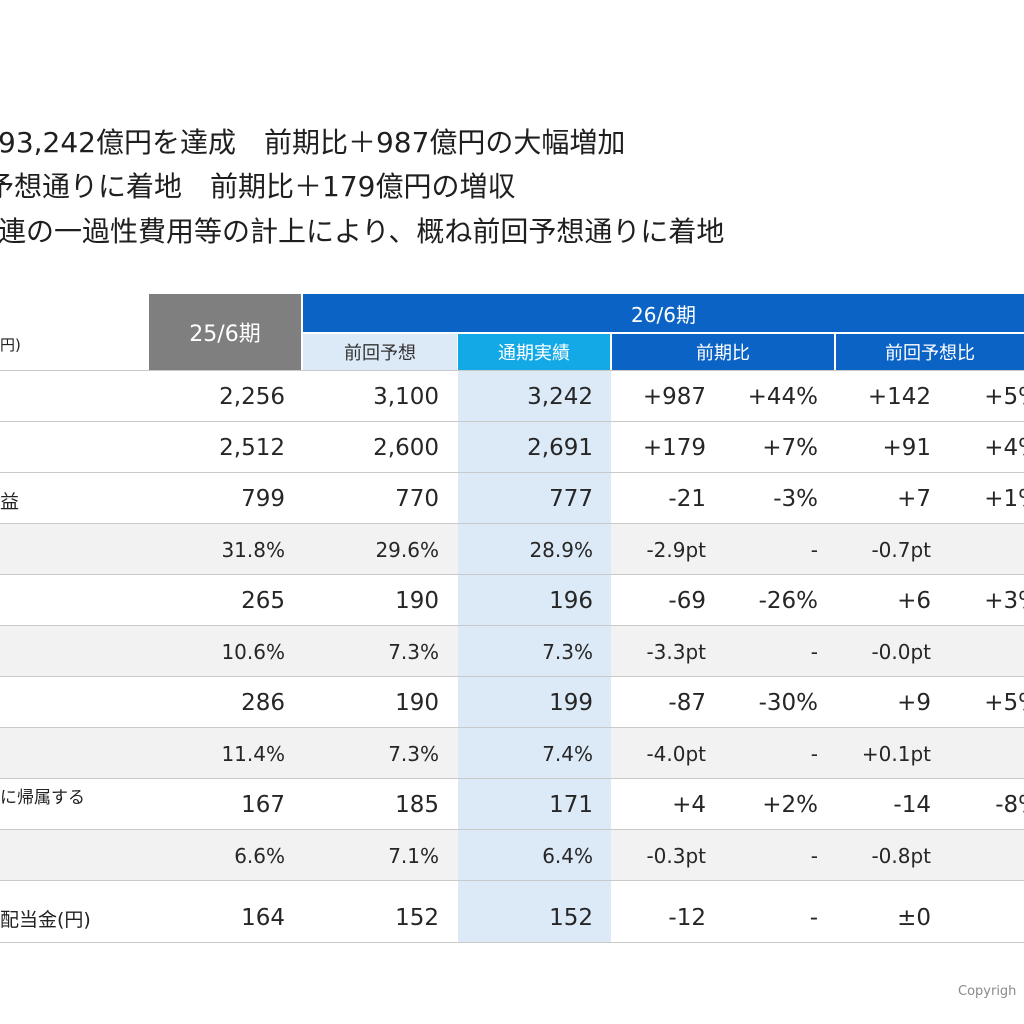 The image size is (1024, 1024). I want to click on table-cell: 799, so click(263, 499).